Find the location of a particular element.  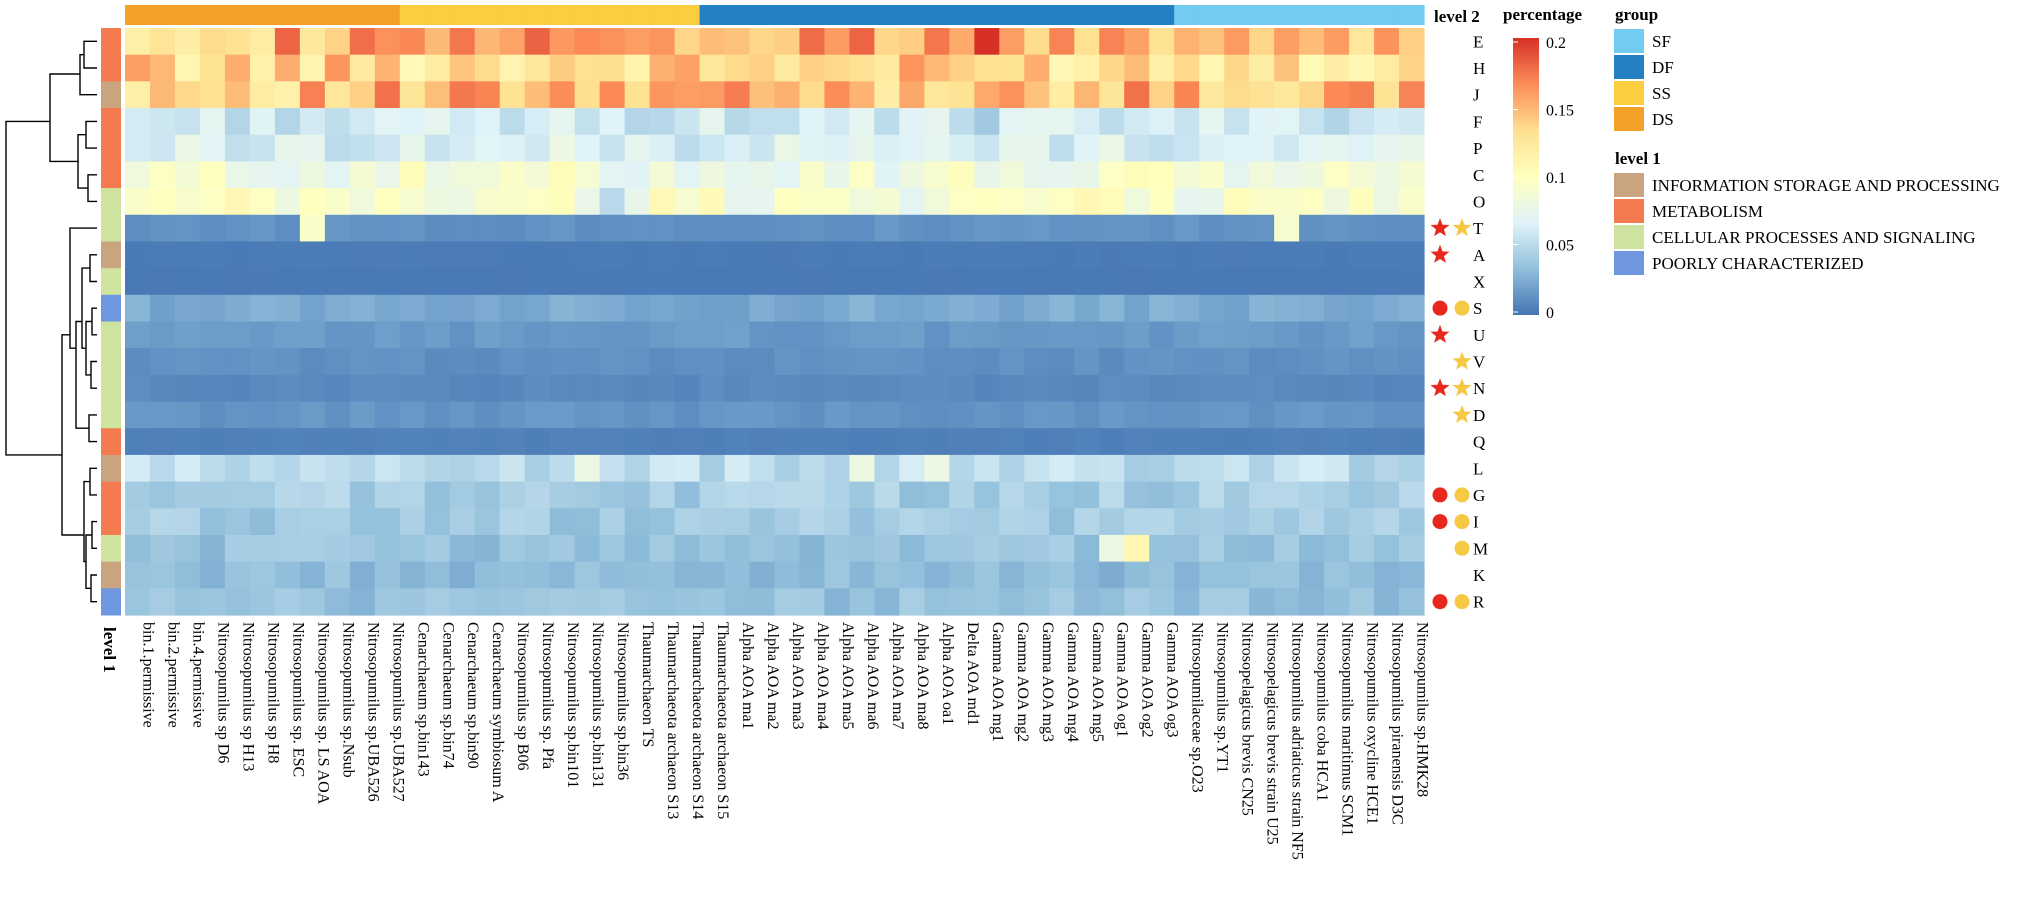

column-label: Nitrosopumilus sp.bin36 is located at coordinates (622, 701).